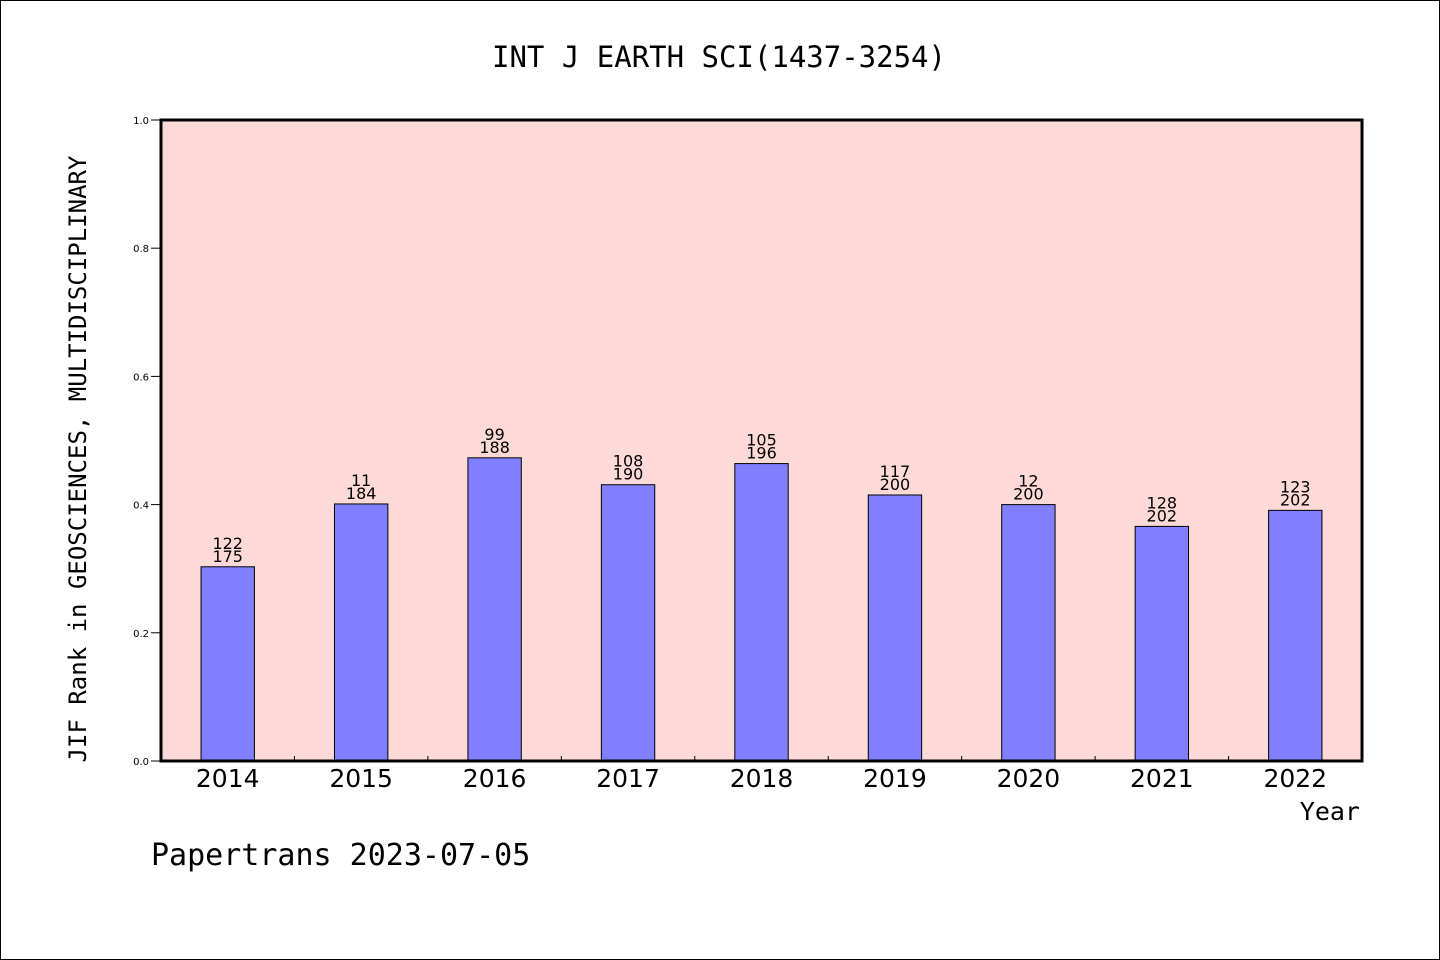 This screenshot has height=960, width=1440. I want to click on bar-rank-label: 128, so click(1162, 502).